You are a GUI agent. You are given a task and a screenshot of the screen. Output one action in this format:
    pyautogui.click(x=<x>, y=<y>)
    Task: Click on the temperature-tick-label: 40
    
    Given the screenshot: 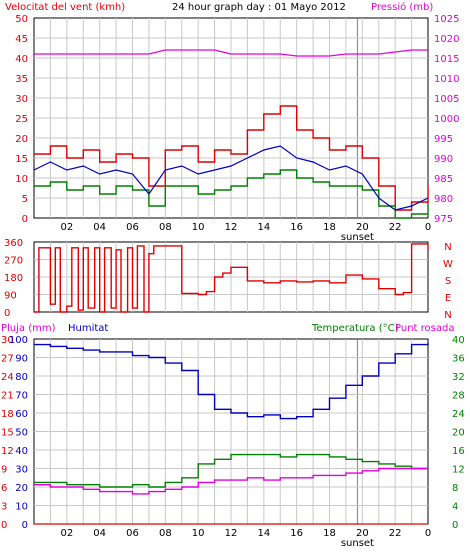 What is the action you would take?
    pyautogui.click(x=458, y=340)
    